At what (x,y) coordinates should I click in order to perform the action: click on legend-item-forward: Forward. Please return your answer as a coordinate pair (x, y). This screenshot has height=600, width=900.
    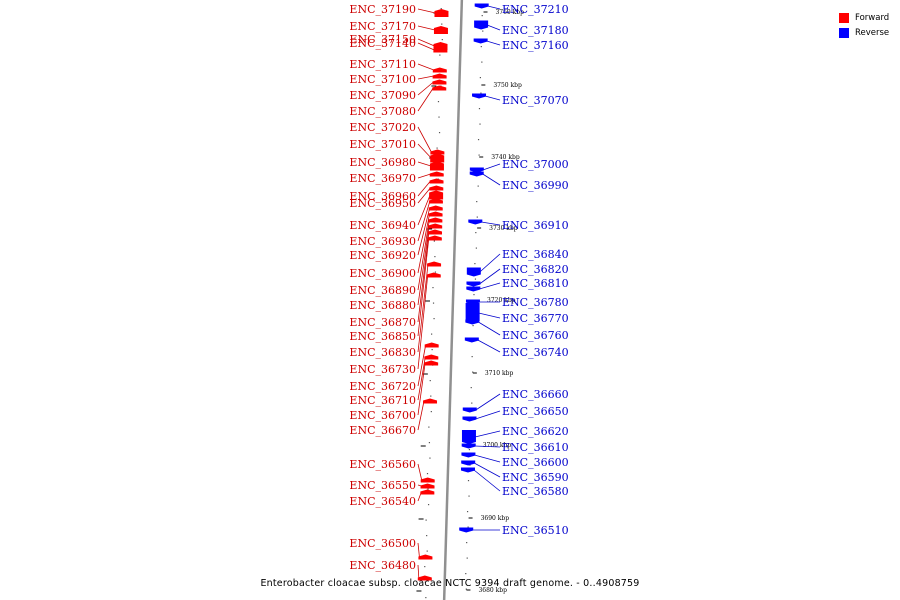
    Looking at the image, I should click on (864, 17).